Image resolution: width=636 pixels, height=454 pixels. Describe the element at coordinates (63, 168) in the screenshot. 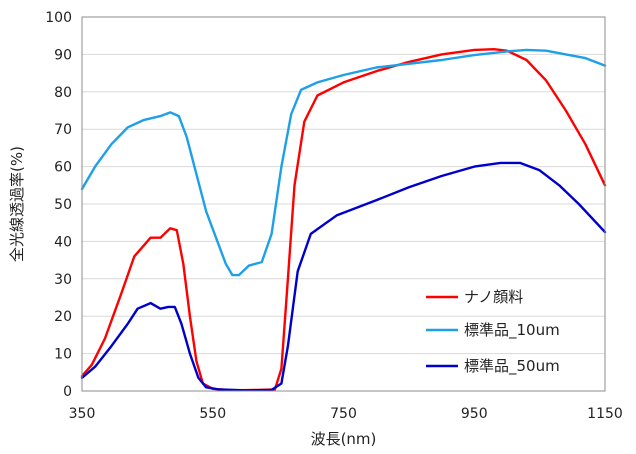

I see `y-tick-label: 60` at that location.